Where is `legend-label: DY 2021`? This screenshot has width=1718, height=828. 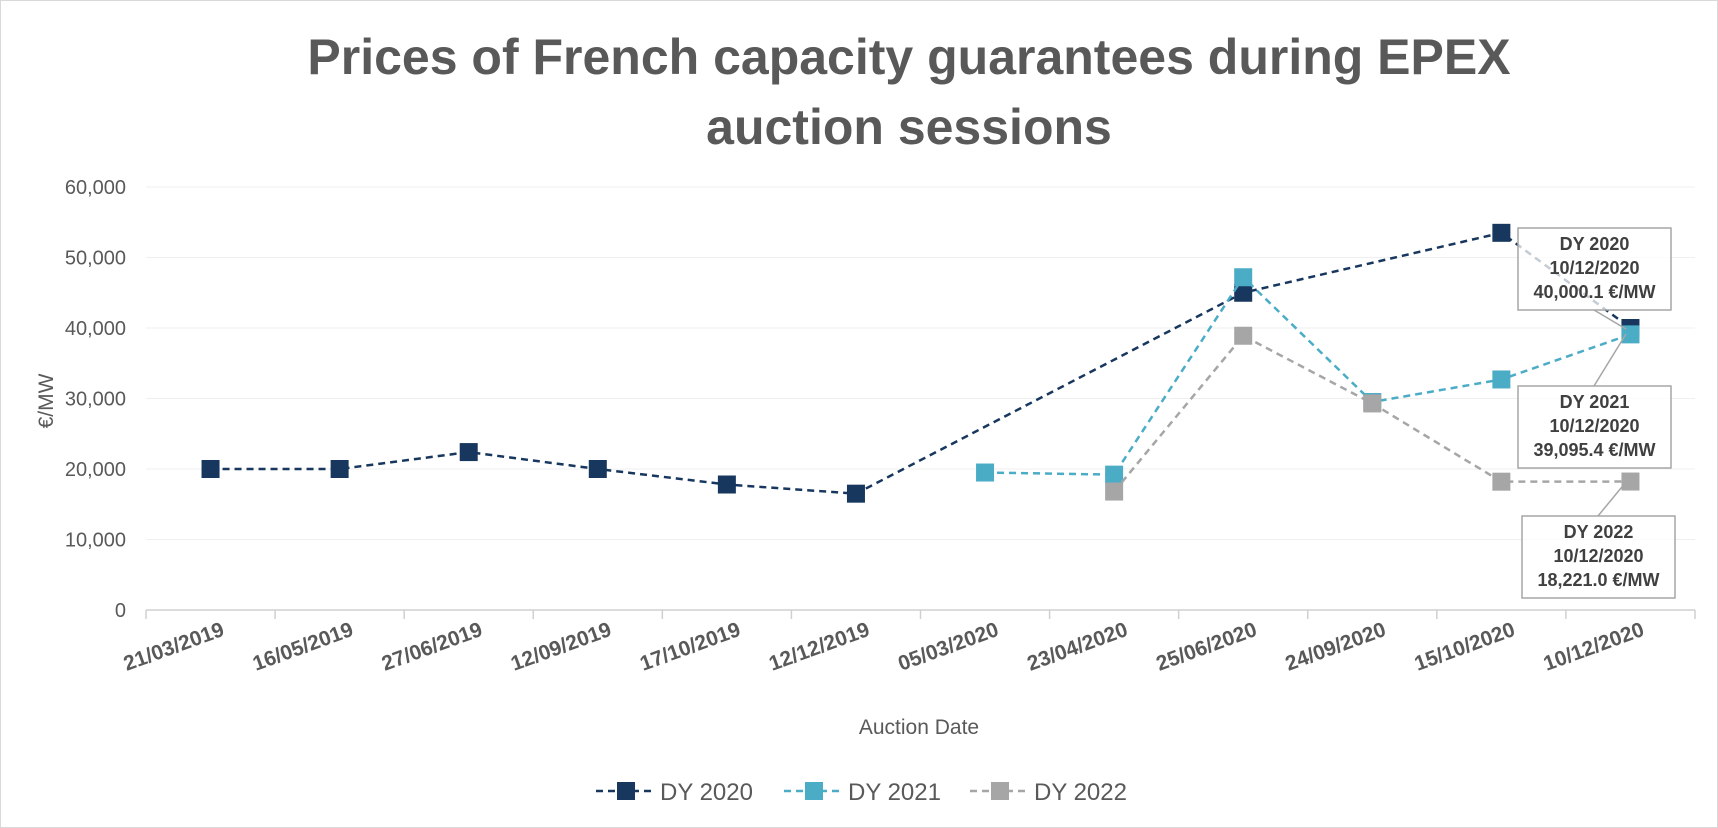 legend-label: DY 2021 is located at coordinates (894, 792).